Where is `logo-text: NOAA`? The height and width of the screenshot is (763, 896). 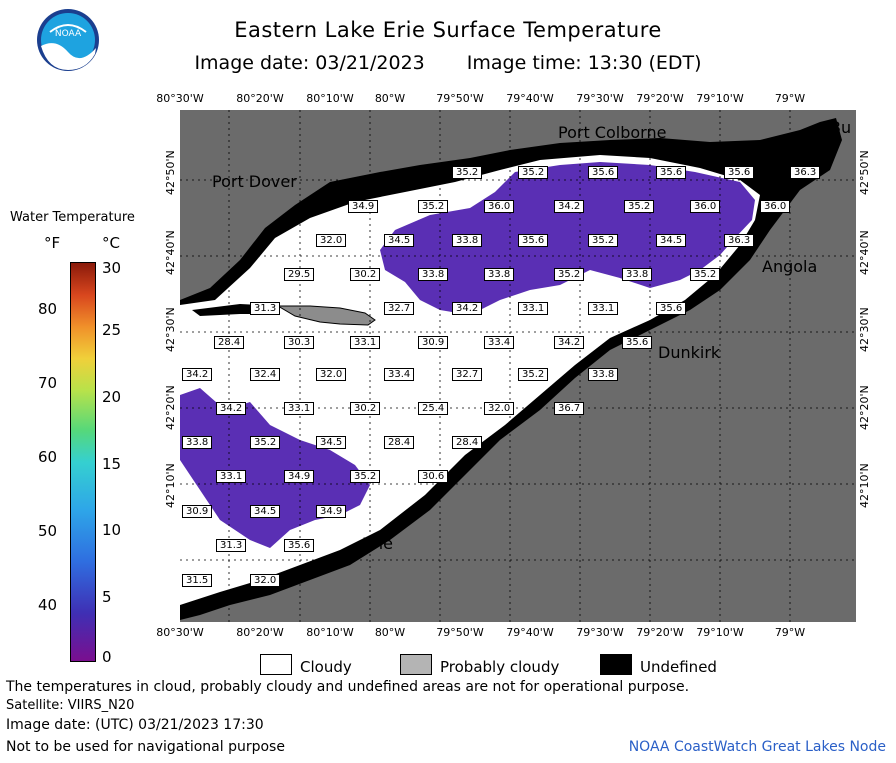
logo-text: NOAA is located at coordinates (68, 34).